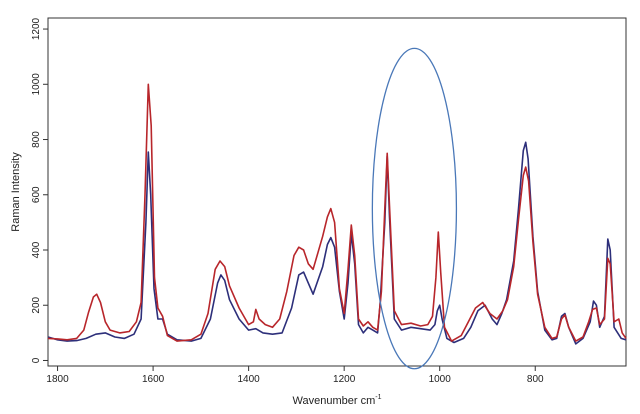 Image resolution: width=640 pixels, height=414 pixels. I want to click on x-axis-ticks: 1800 1600 1400 1200 1000 800, so click(295, 375).